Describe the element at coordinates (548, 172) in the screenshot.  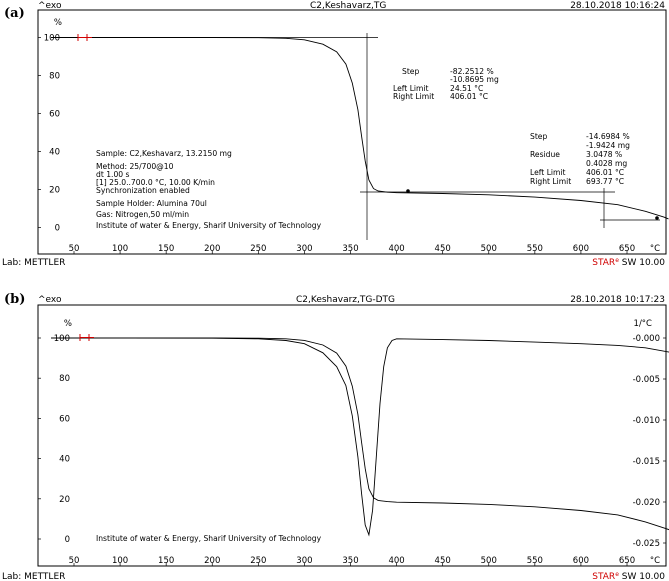
I see `step2-left-label: Left Limit` at that location.